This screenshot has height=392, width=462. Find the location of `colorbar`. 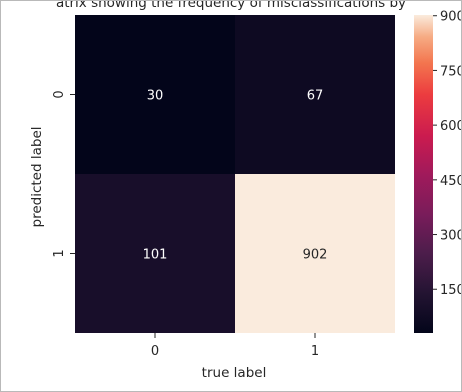

colorbar is located at coordinates (423, 174).